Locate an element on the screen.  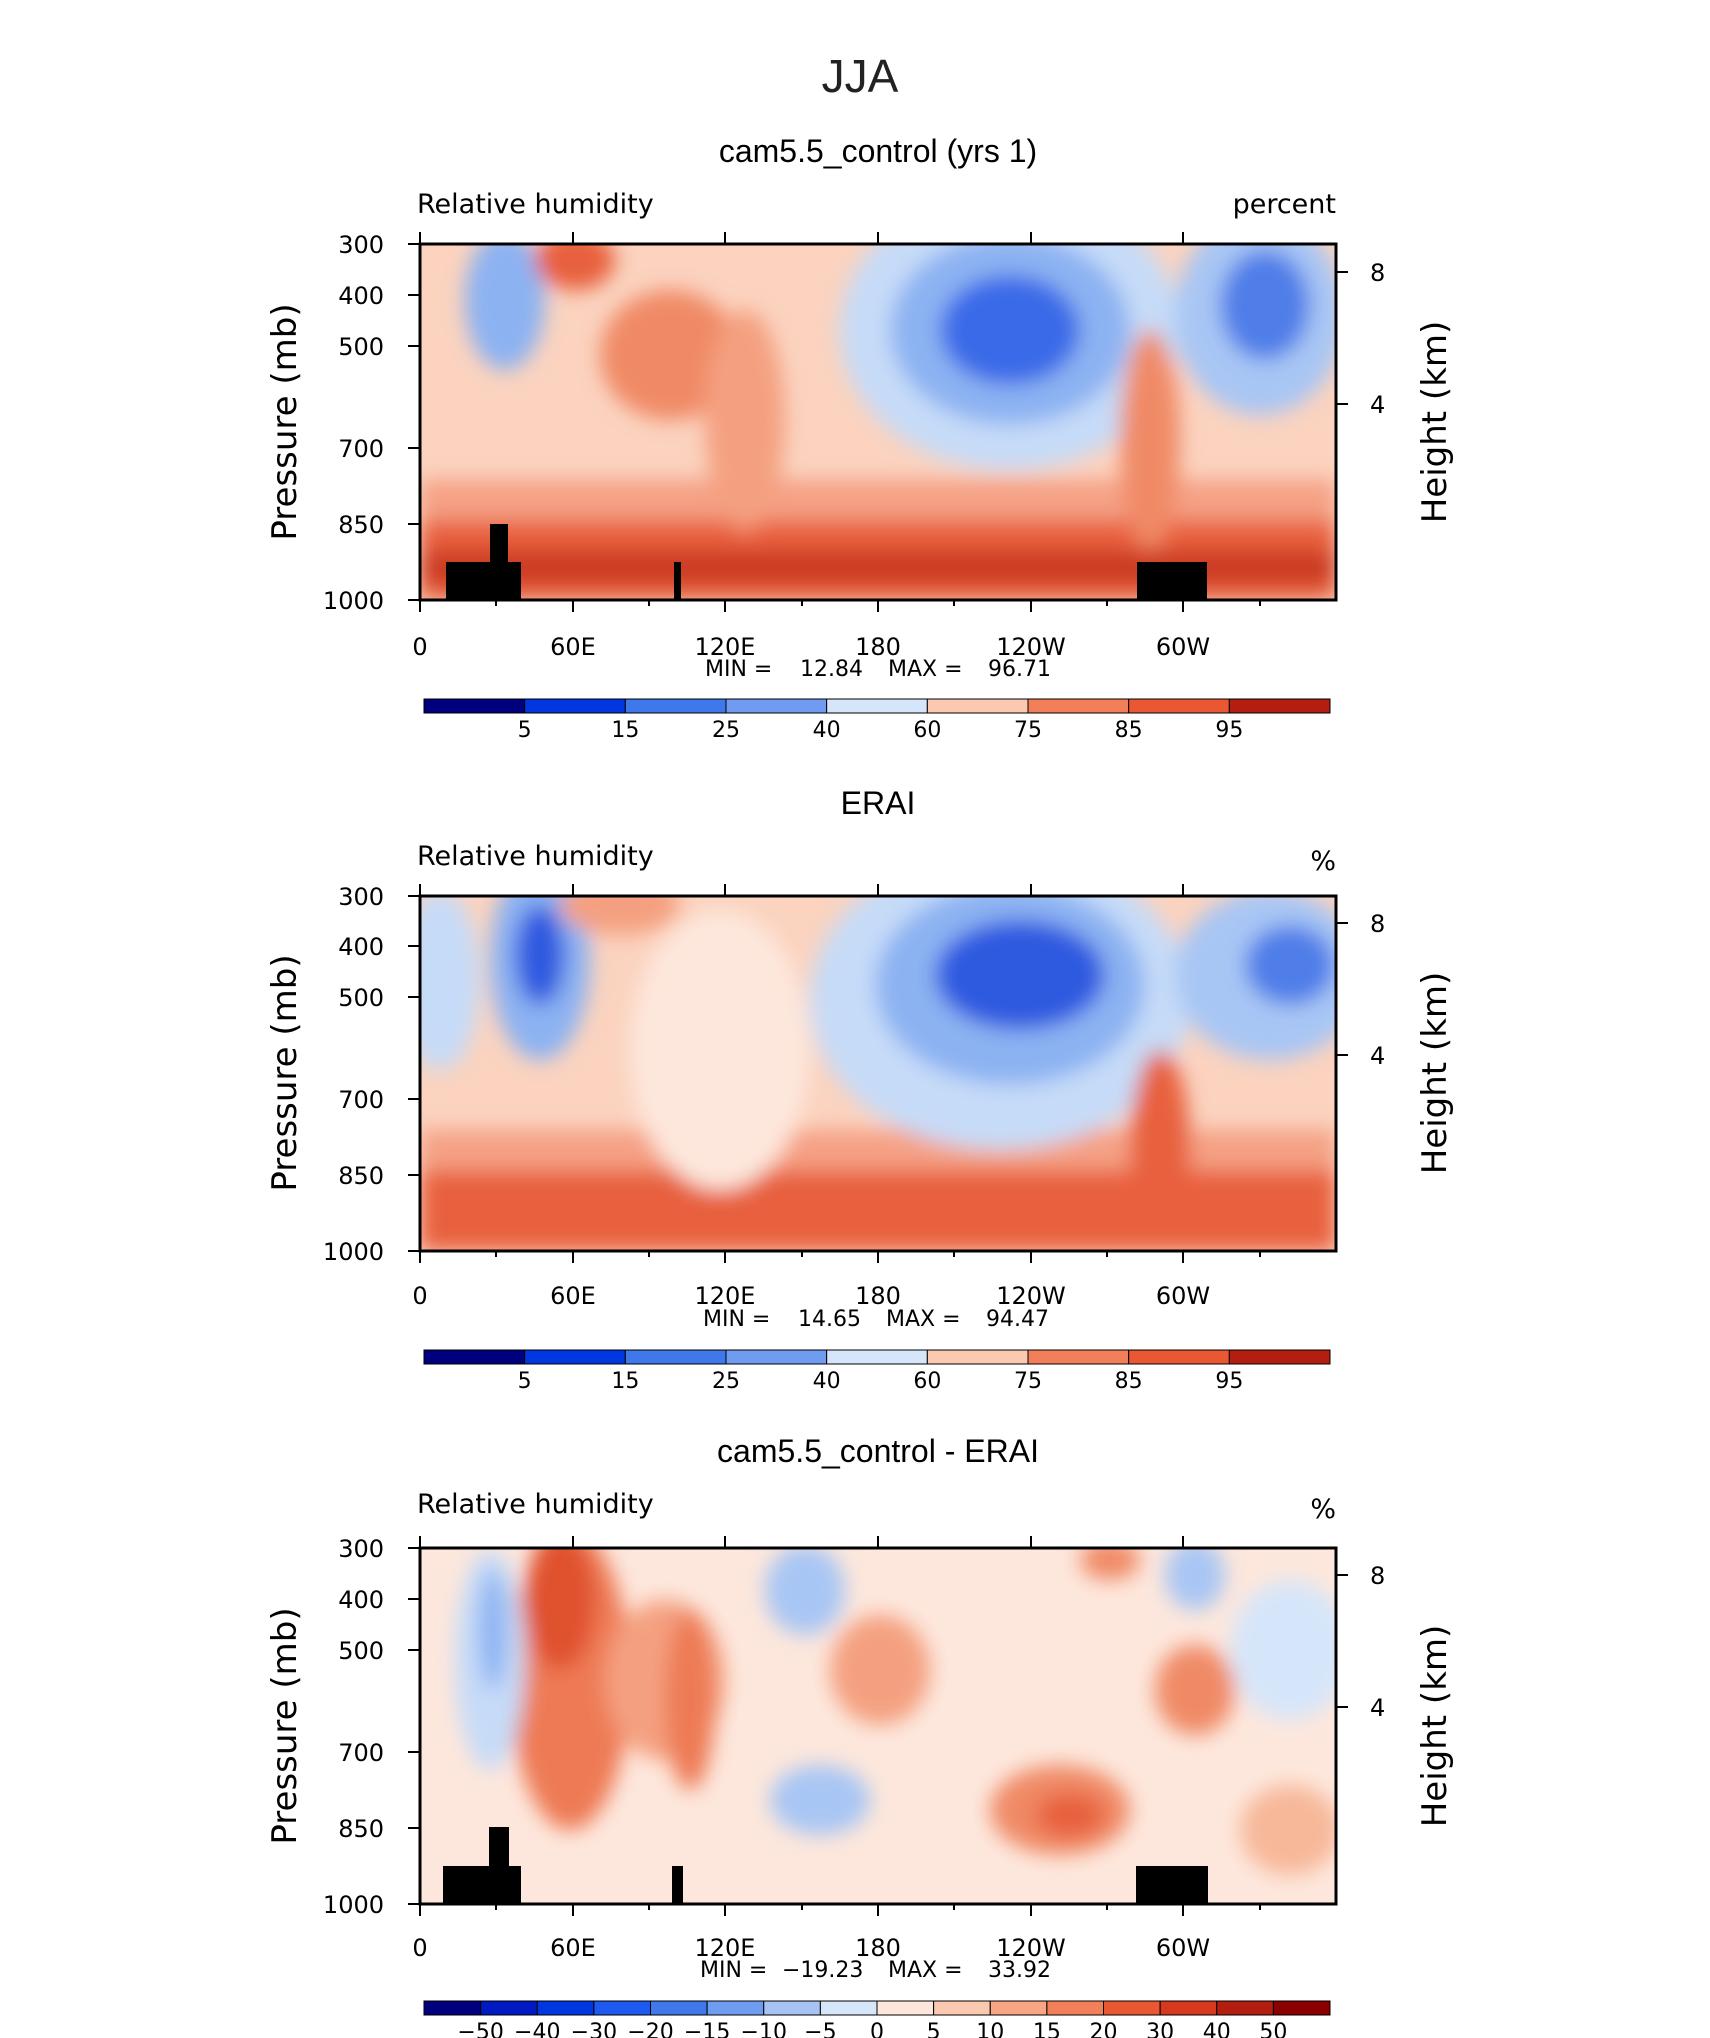
colorbar-tick-label: 85 is located at coordinates (1129, 1381).